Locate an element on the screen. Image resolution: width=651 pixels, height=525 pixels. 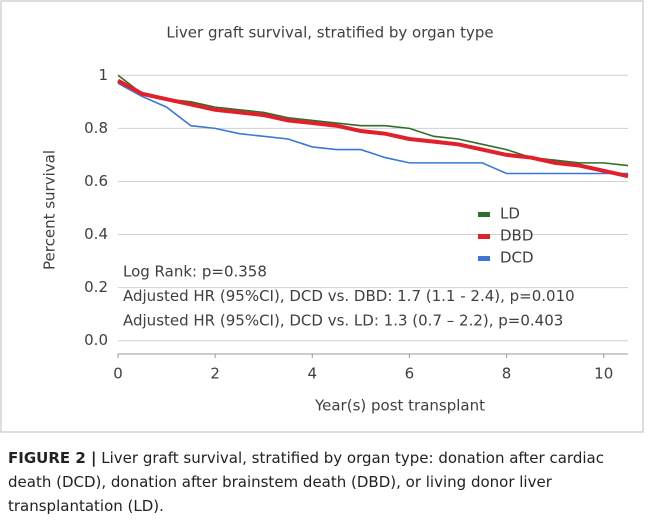
legend-label: LD is located at coordinates (510, 214).